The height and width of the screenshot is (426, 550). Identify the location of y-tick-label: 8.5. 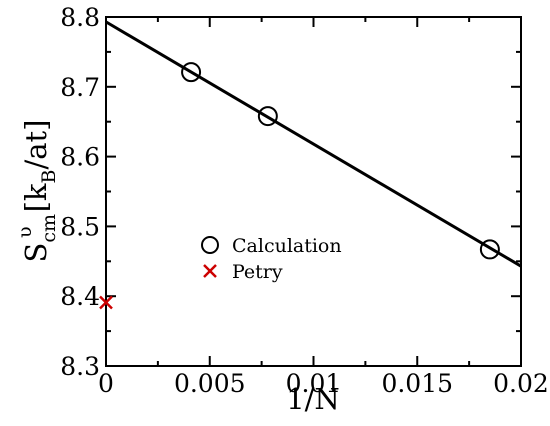
(80, 226).